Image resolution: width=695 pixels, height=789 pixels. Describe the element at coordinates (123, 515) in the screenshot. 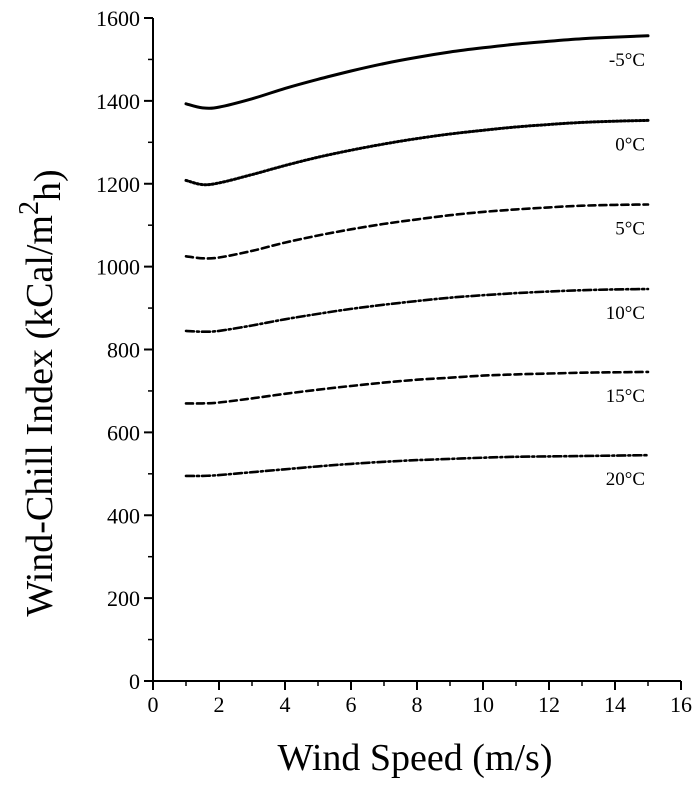

I see `y-tick-label: 400` at that location.